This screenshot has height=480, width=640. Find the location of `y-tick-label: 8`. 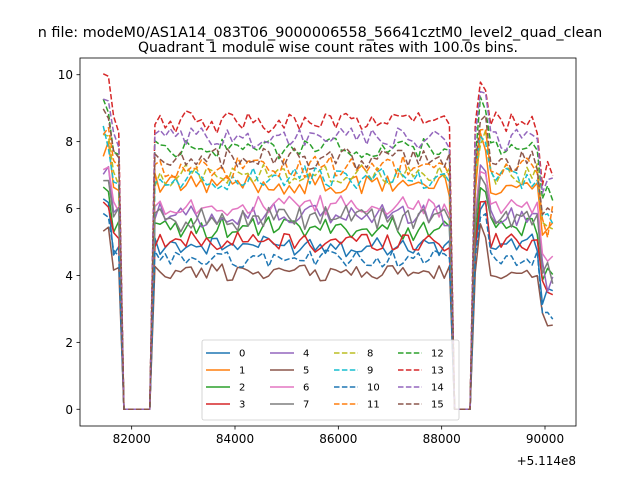

y-tick-label: 8 is located at coordinates (69, 142).